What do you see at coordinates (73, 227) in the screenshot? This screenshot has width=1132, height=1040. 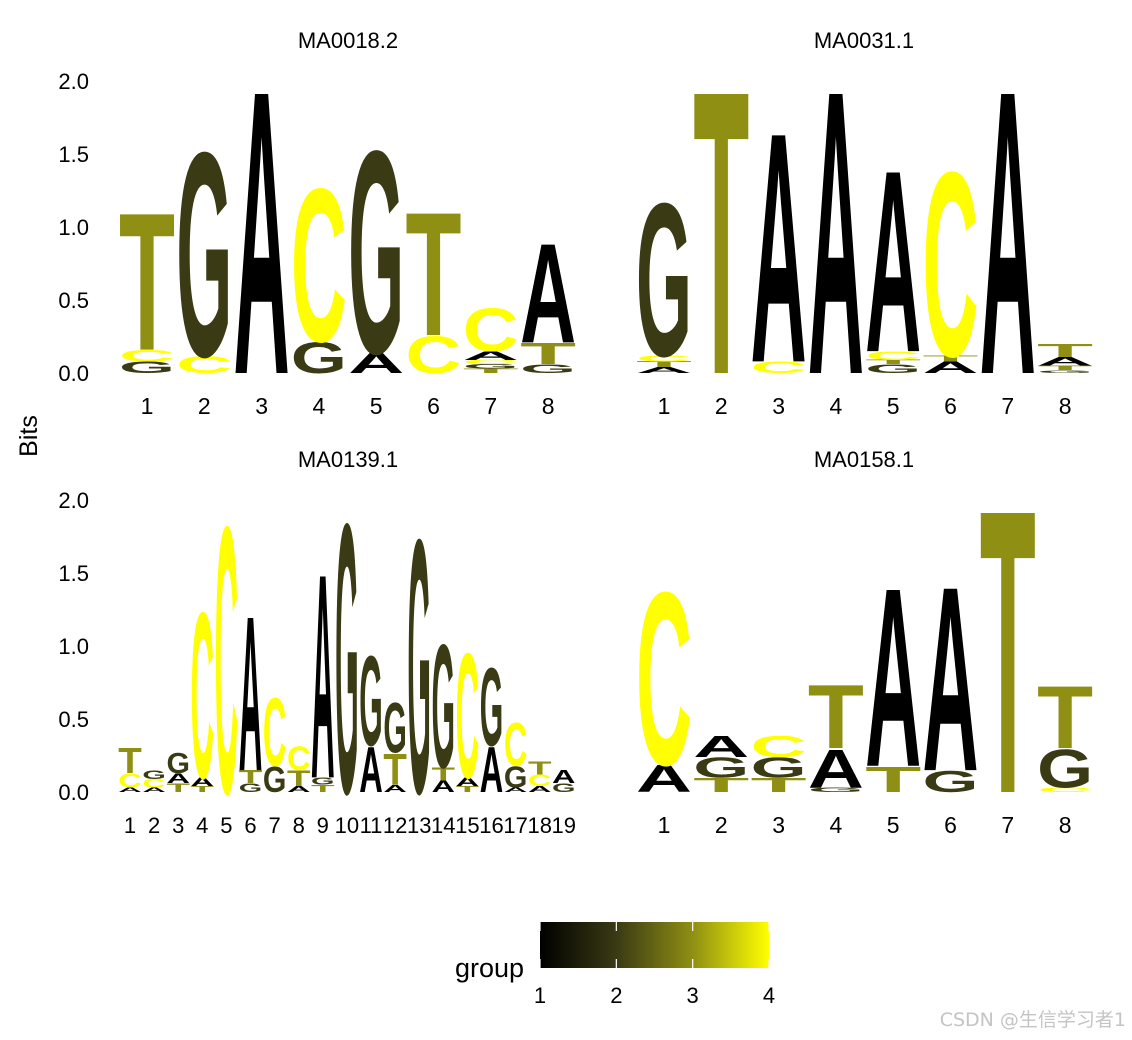 I see `y-tick-label: 1.0` at bounding box center [73, 227].